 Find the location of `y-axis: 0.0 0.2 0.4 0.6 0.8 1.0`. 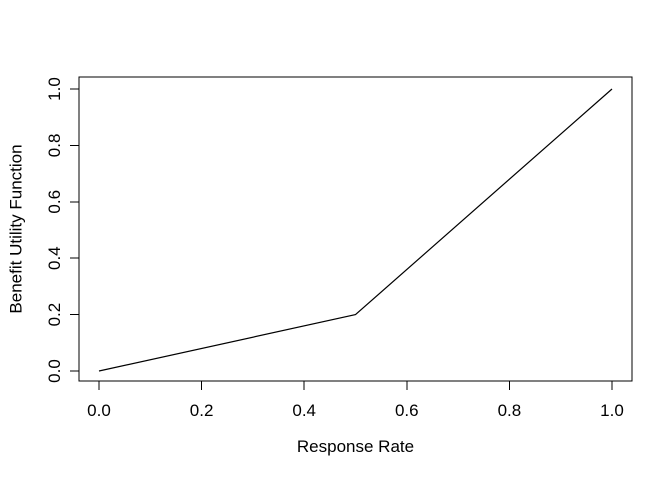

y-axis: 0.0 0.2 0.4 0.6 0.8 1.0 is located at coordinates (62, 230).